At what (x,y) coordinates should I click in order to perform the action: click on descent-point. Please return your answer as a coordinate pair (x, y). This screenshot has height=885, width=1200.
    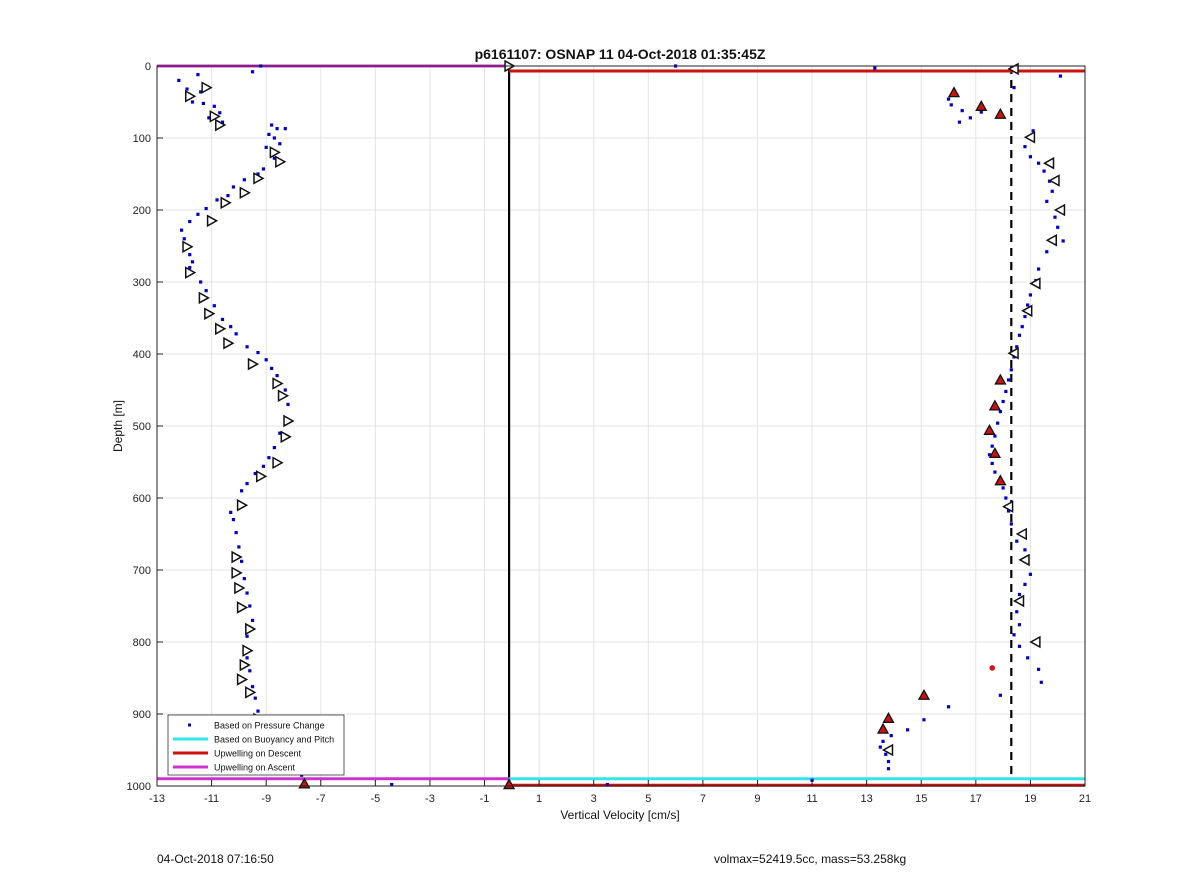
    Looking at the image, I should click on (992, 668).